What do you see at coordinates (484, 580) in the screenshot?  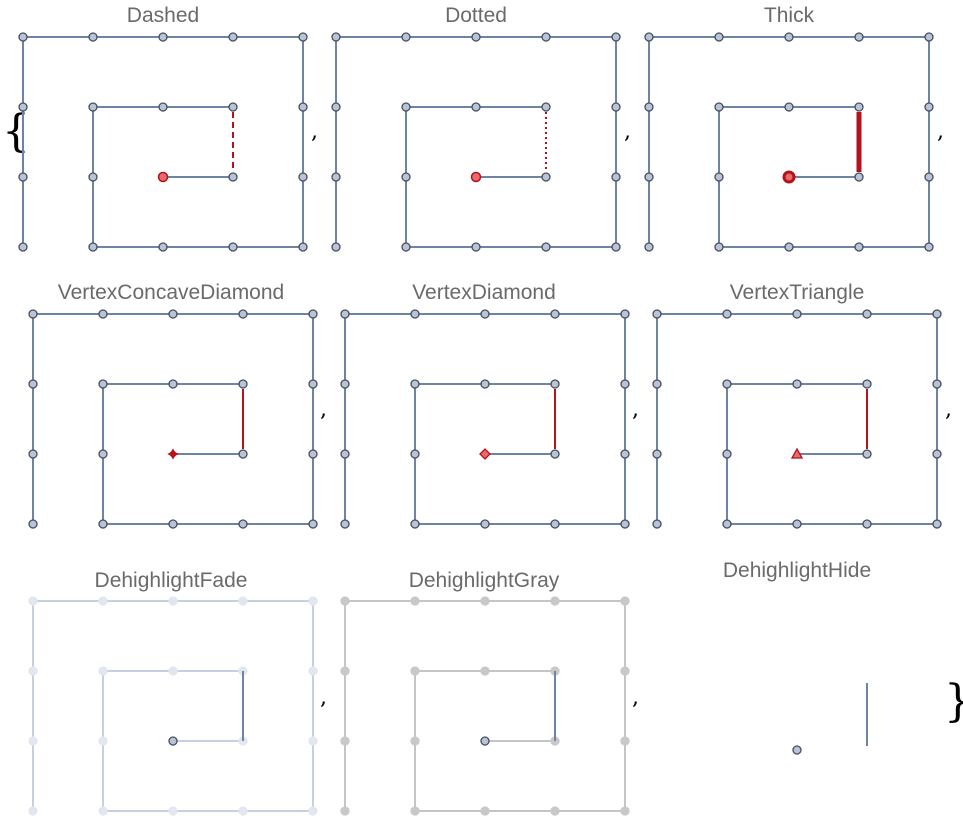 I see `panel-title: DehighlightGray` at bounding box center [484, 580].